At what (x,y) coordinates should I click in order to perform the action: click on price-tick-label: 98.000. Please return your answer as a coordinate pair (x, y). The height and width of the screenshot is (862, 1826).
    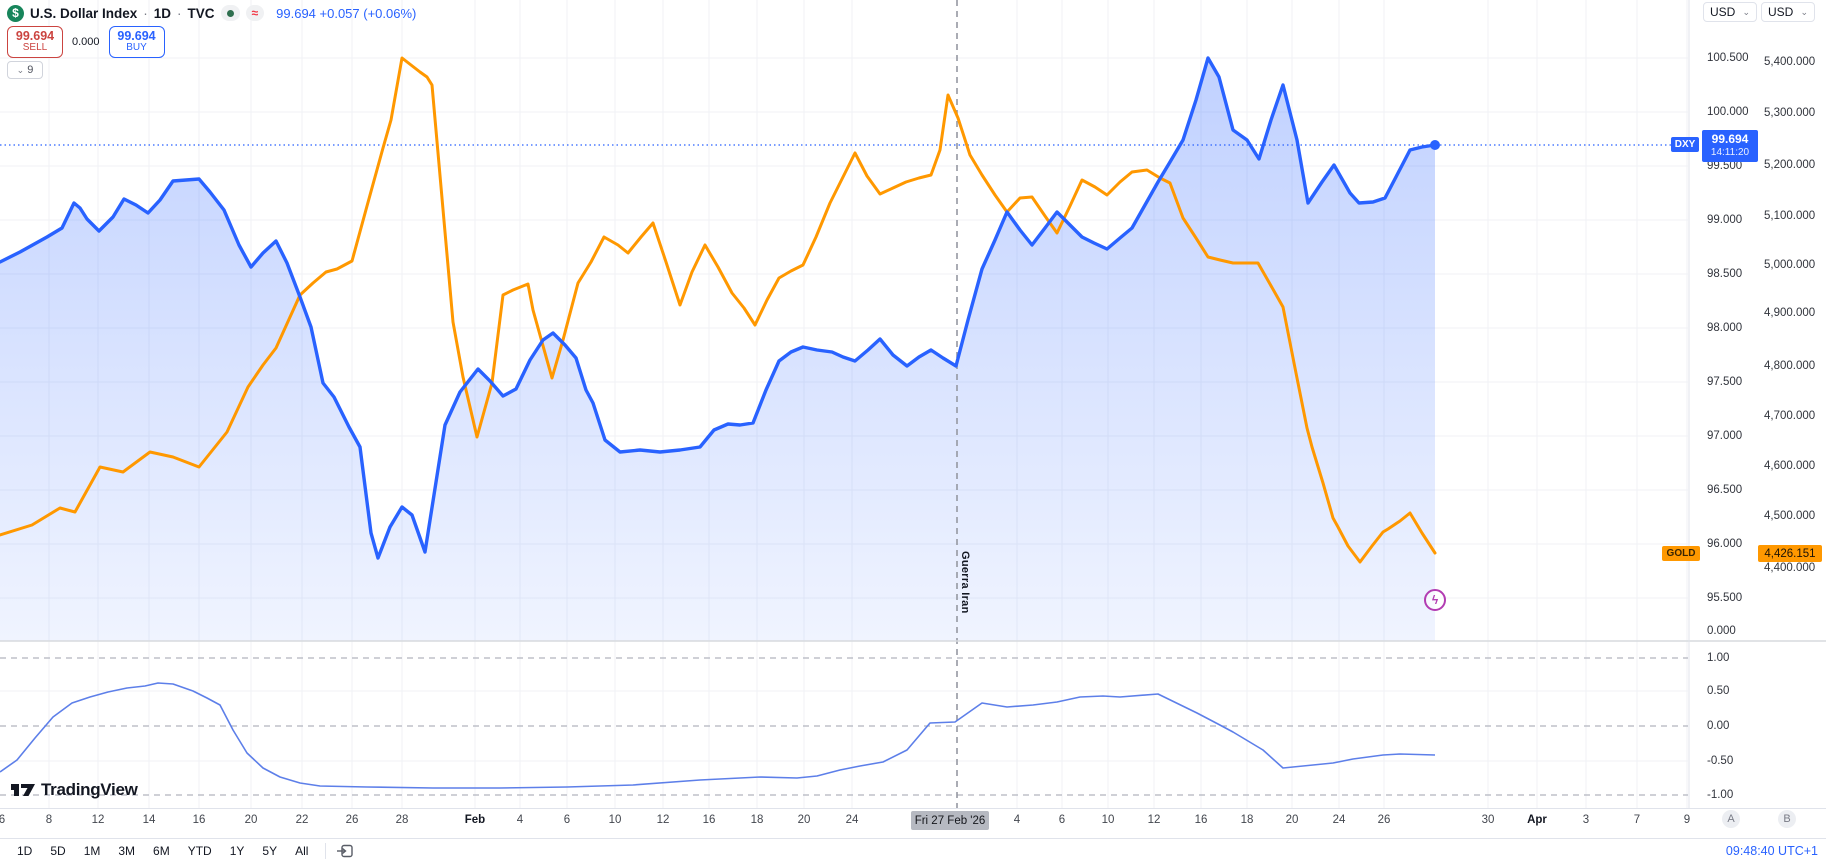
    Looking at the image, I should click on (1725, 328).